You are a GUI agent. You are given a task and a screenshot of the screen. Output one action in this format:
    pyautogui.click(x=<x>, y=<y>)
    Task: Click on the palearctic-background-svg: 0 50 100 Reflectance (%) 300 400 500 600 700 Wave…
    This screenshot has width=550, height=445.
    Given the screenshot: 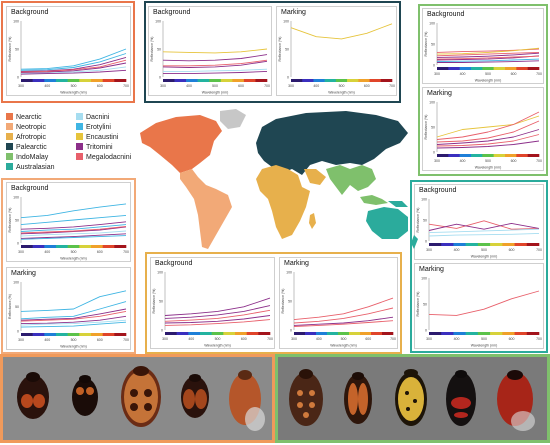 What is the action you would take?
    pyautogui.click(x=210, y=57)
    